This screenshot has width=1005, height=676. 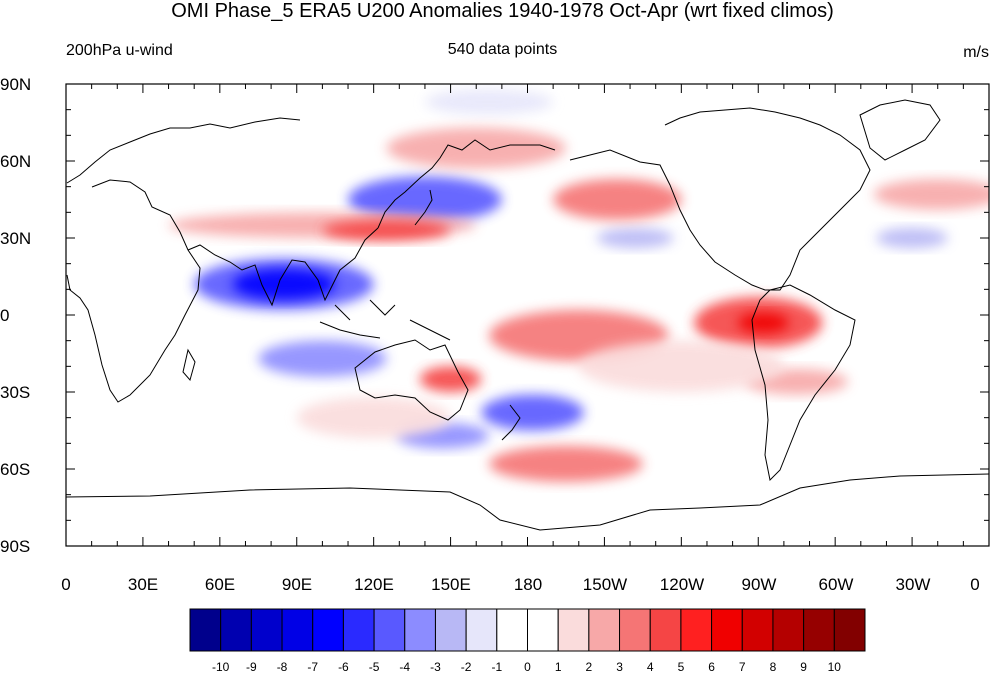 What do you see at coordinates (189, 365) in the screenshot?
I see `coastline-madagascar` at bounding box center [189, 365].